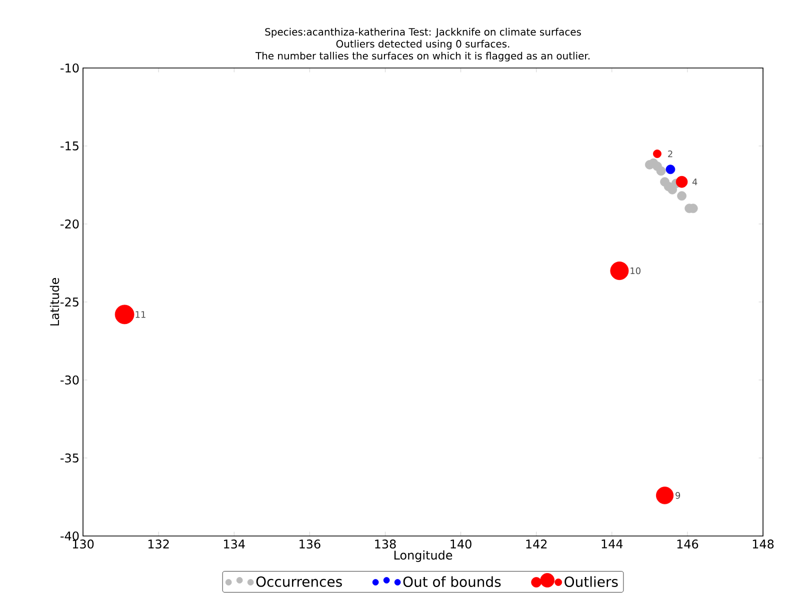 The height and width of the screenshot is (610, 788). What do you see at coordinates (69, 68) in the screenshot?
I see `y-tick-label: -10` at bounding box center [69, 68].